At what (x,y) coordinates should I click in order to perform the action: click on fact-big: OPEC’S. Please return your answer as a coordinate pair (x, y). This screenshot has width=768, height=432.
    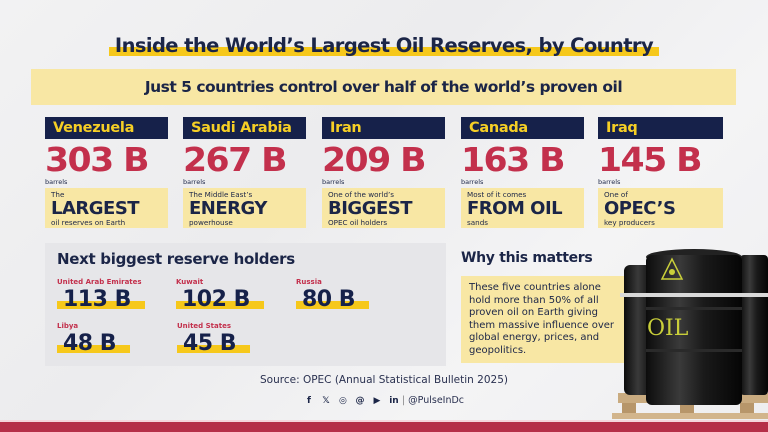
    Looking at the image, I should click on (640, 208).